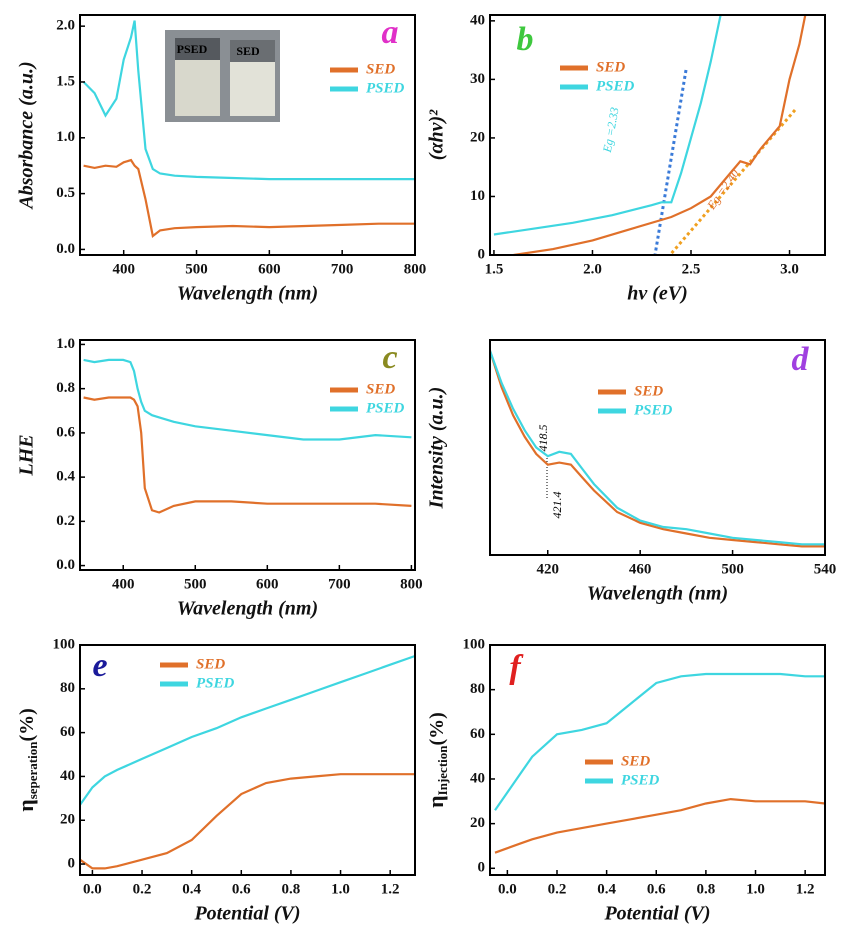  What do you see at coordinates (691, 269) in the screenshot?
I see `x-tick-label: 2.5` at bounding box center [691, 269].